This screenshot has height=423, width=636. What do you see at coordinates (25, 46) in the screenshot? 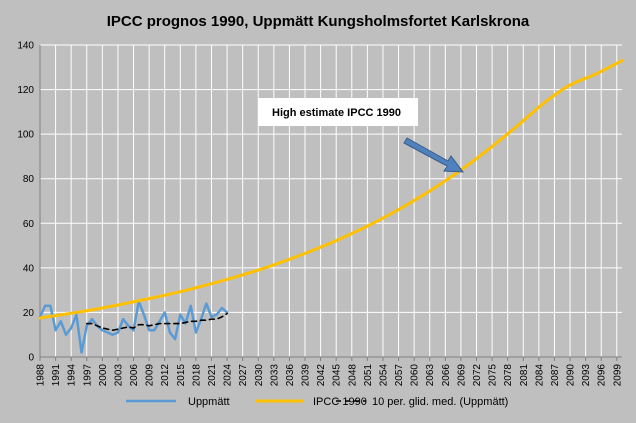
I see `y-tick-label: 140` at bounding box center [25, 46].